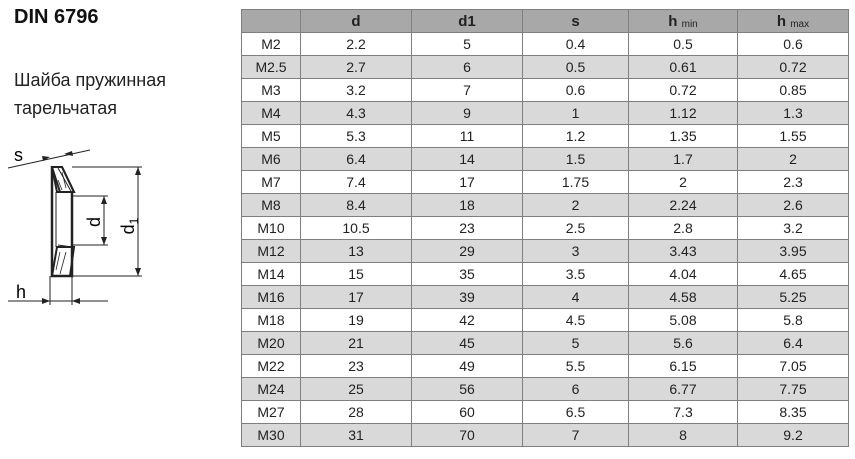 The width and height of the screenshot is (855, 459). I want to click on table-cell: M30, so click(271, 435).